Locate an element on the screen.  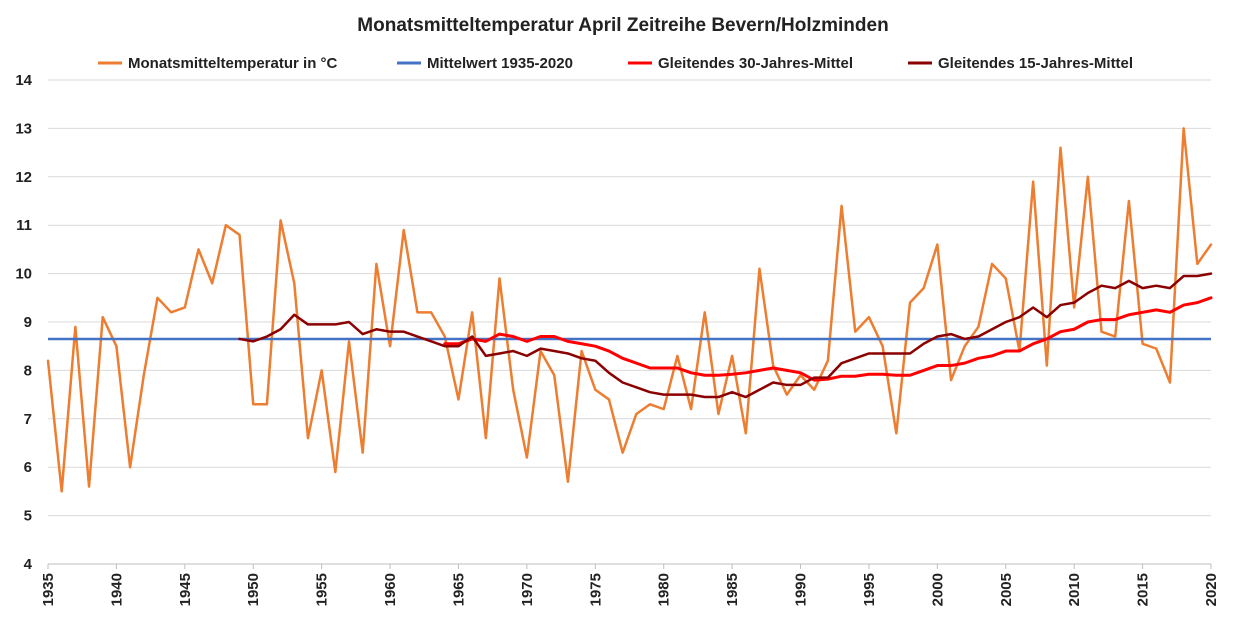
y-tick-label: 6 is located at coordinates (28, 467).